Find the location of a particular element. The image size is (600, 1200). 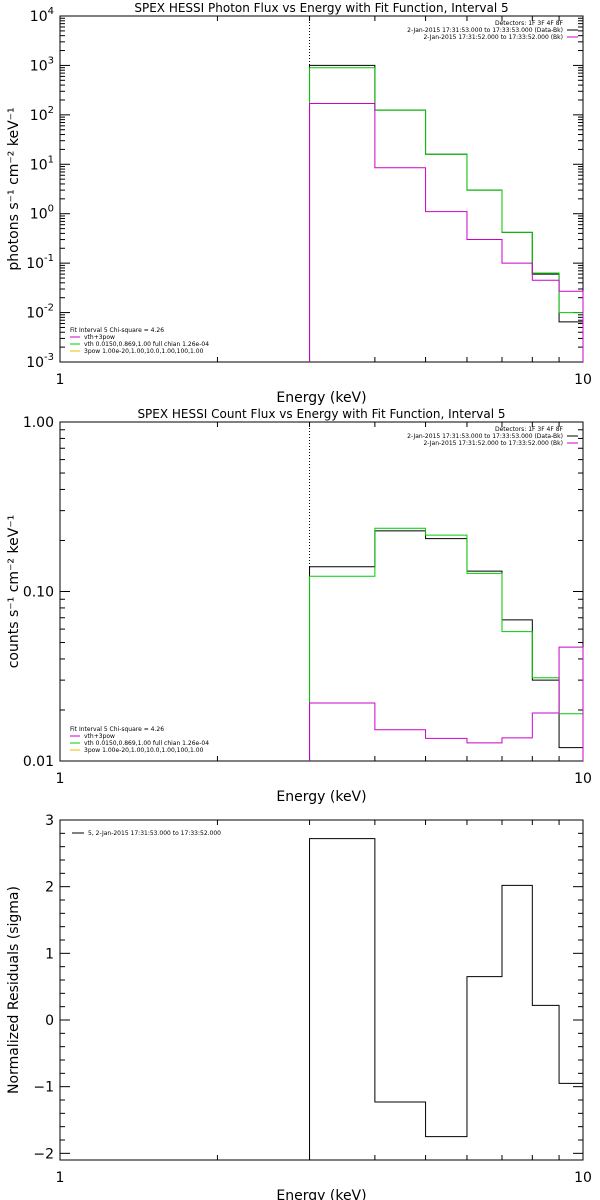

y-tick-label-exponent: 2 is located at coordinates (51, 110).